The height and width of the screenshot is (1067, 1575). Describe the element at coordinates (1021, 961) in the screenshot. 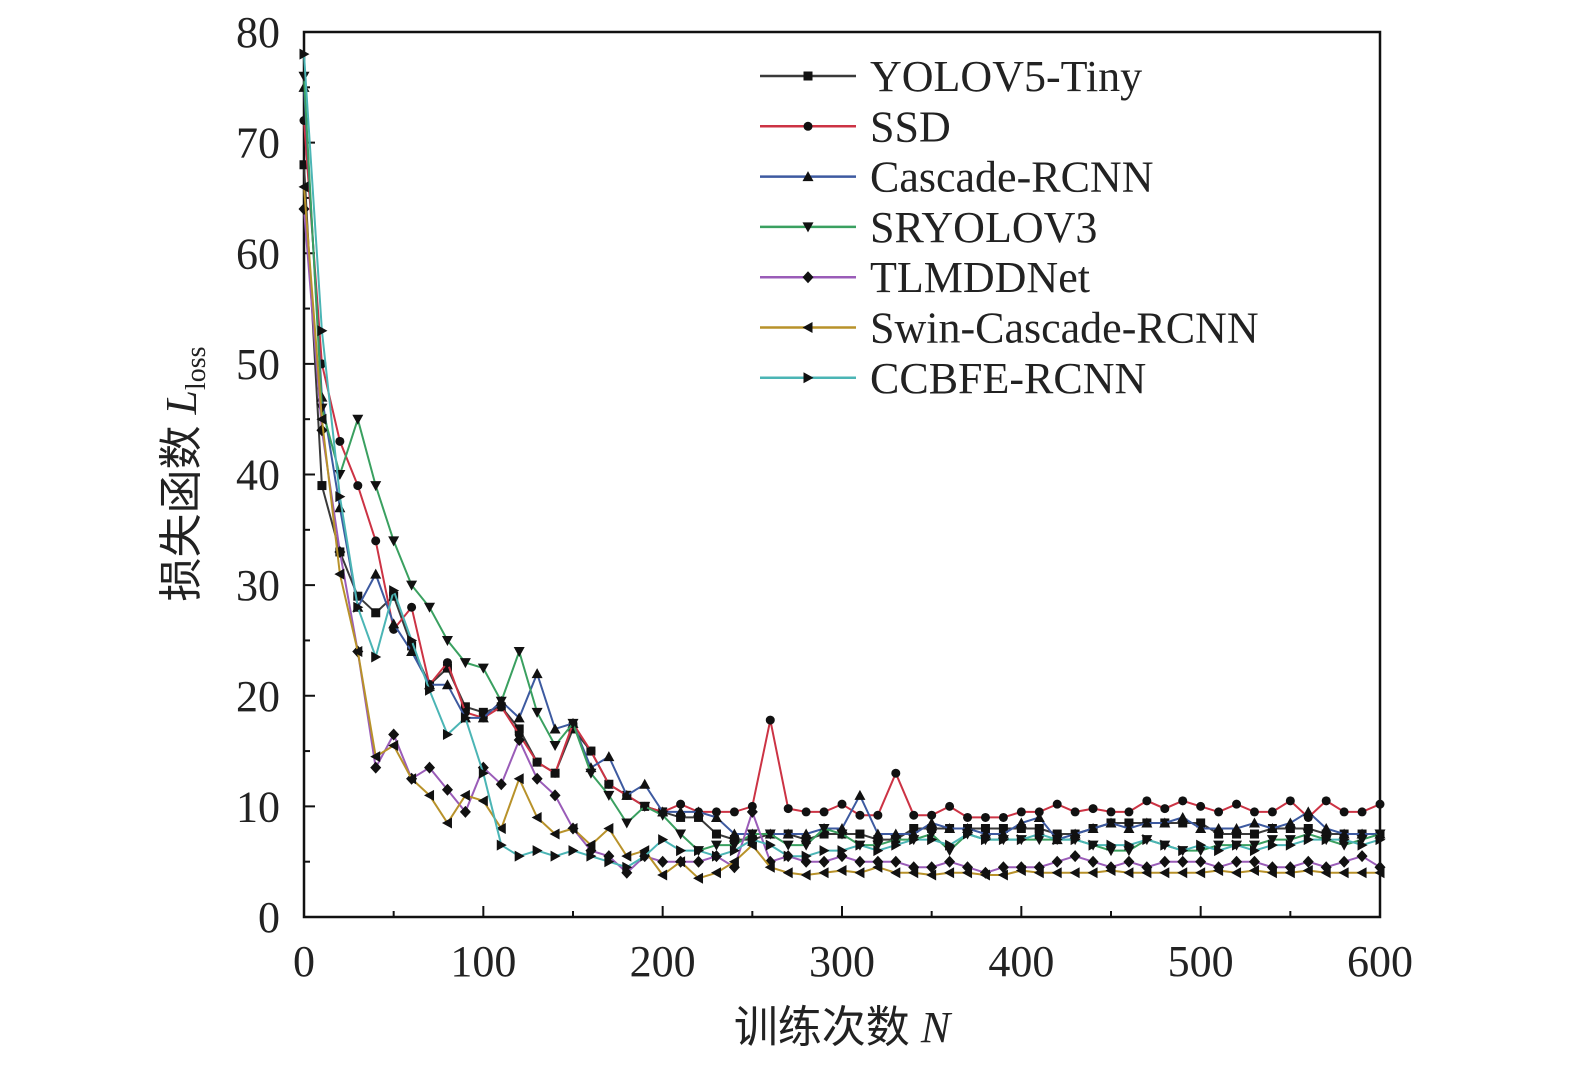

I see `x-tick-label: 400` at that location.